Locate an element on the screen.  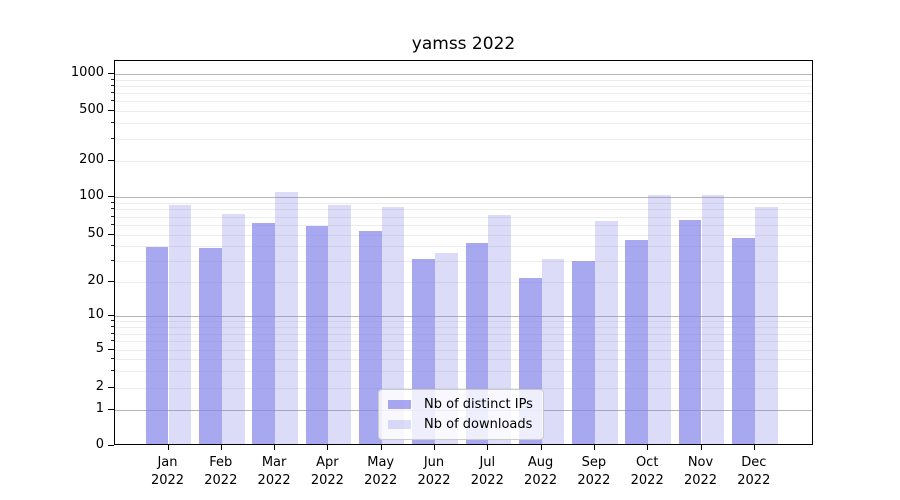
bar-downloads-sep is located at coordinates (606, 332).